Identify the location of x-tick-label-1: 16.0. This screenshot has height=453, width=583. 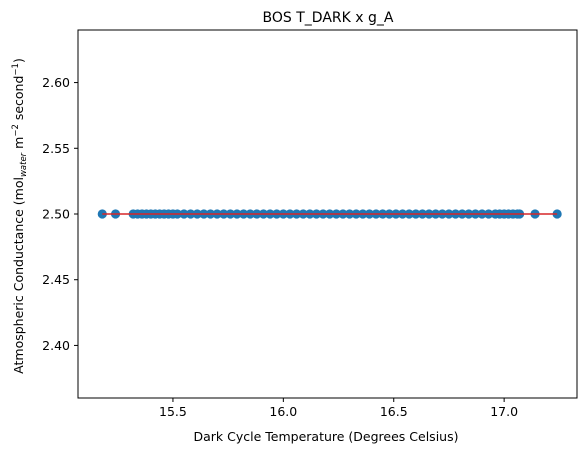
(283, 411).